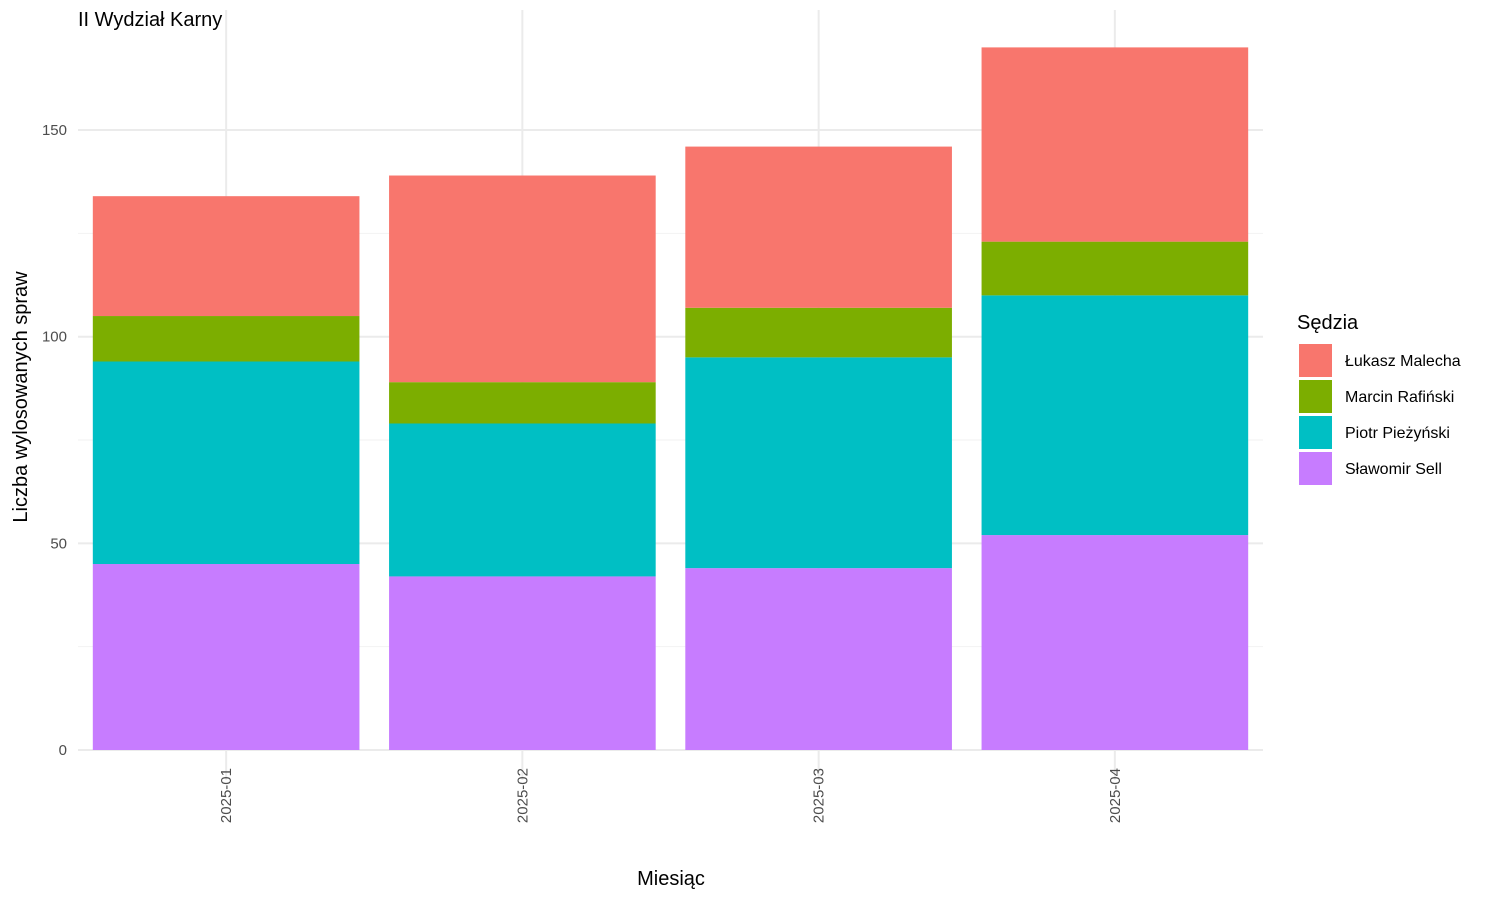 The width and height of the screenshot is (1500, 900). Describe the element at coordinates (54, 130) in the screenshot. I see `y-tick-label: 150` at that location.